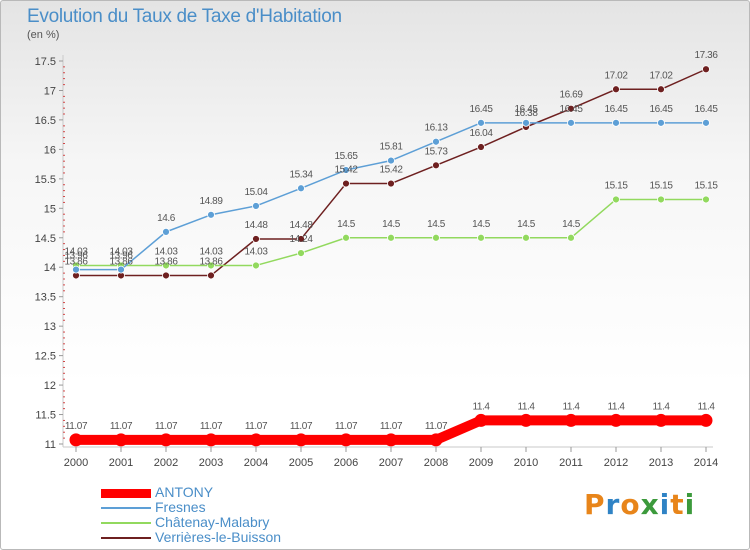  I want to click on x-tick-label: 2013, so click(661, 463).